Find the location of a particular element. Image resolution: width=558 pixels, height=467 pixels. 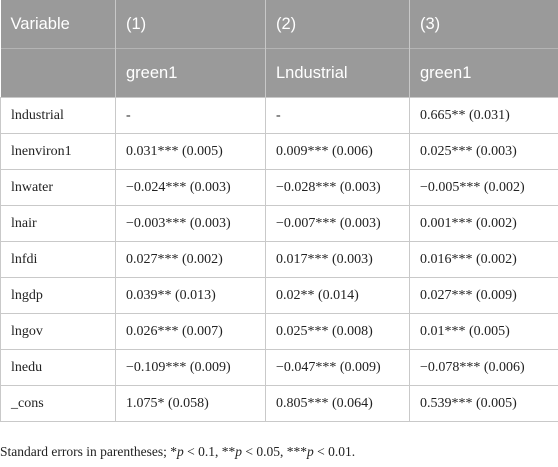

header-row-dependent-vars: green1 Lndustrial green1 is located at coordinates (279, 73).